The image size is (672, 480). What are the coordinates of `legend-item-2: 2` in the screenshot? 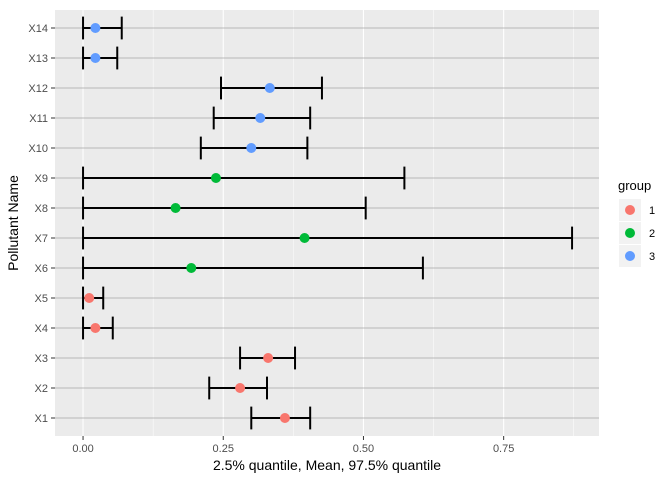 It's located at (637, 233).